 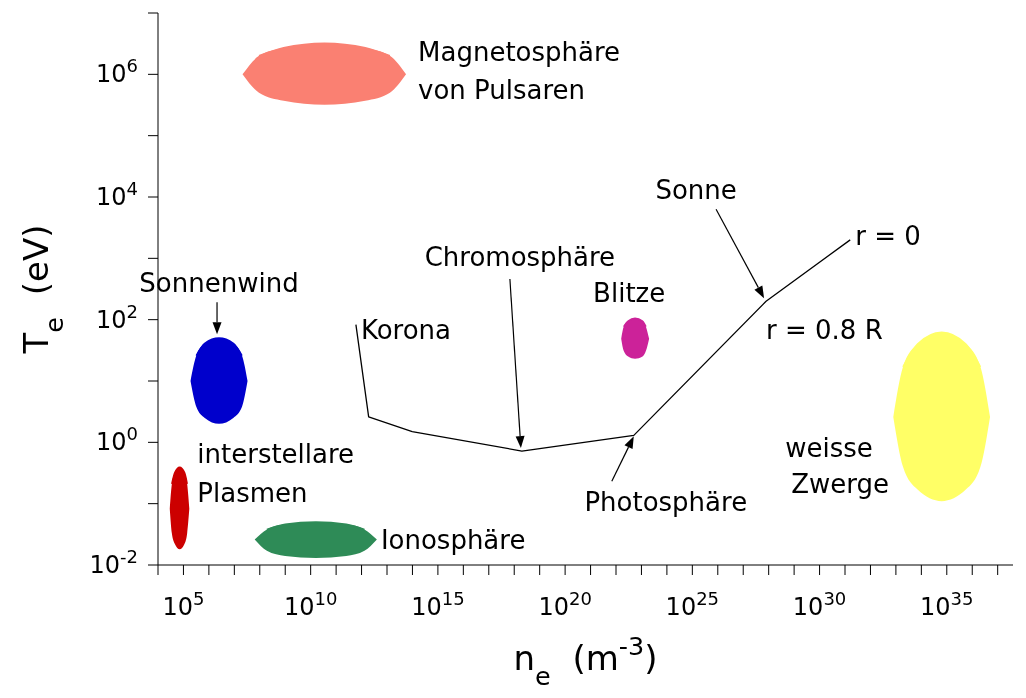 What do you see at coordinates (117, 317) in the screenshot?
I see `y-tick-label: 10$^{2}$` at bounding box center [117, 317].